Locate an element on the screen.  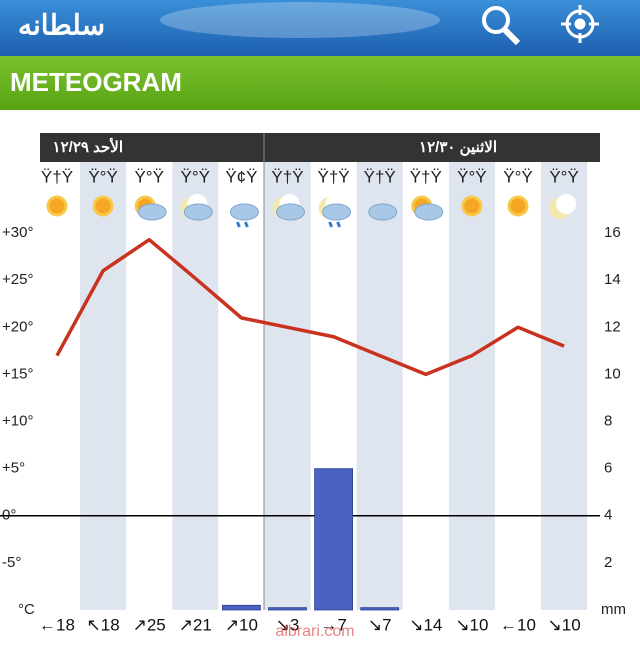
y-unit: °C is located at coordinates (26, 609).